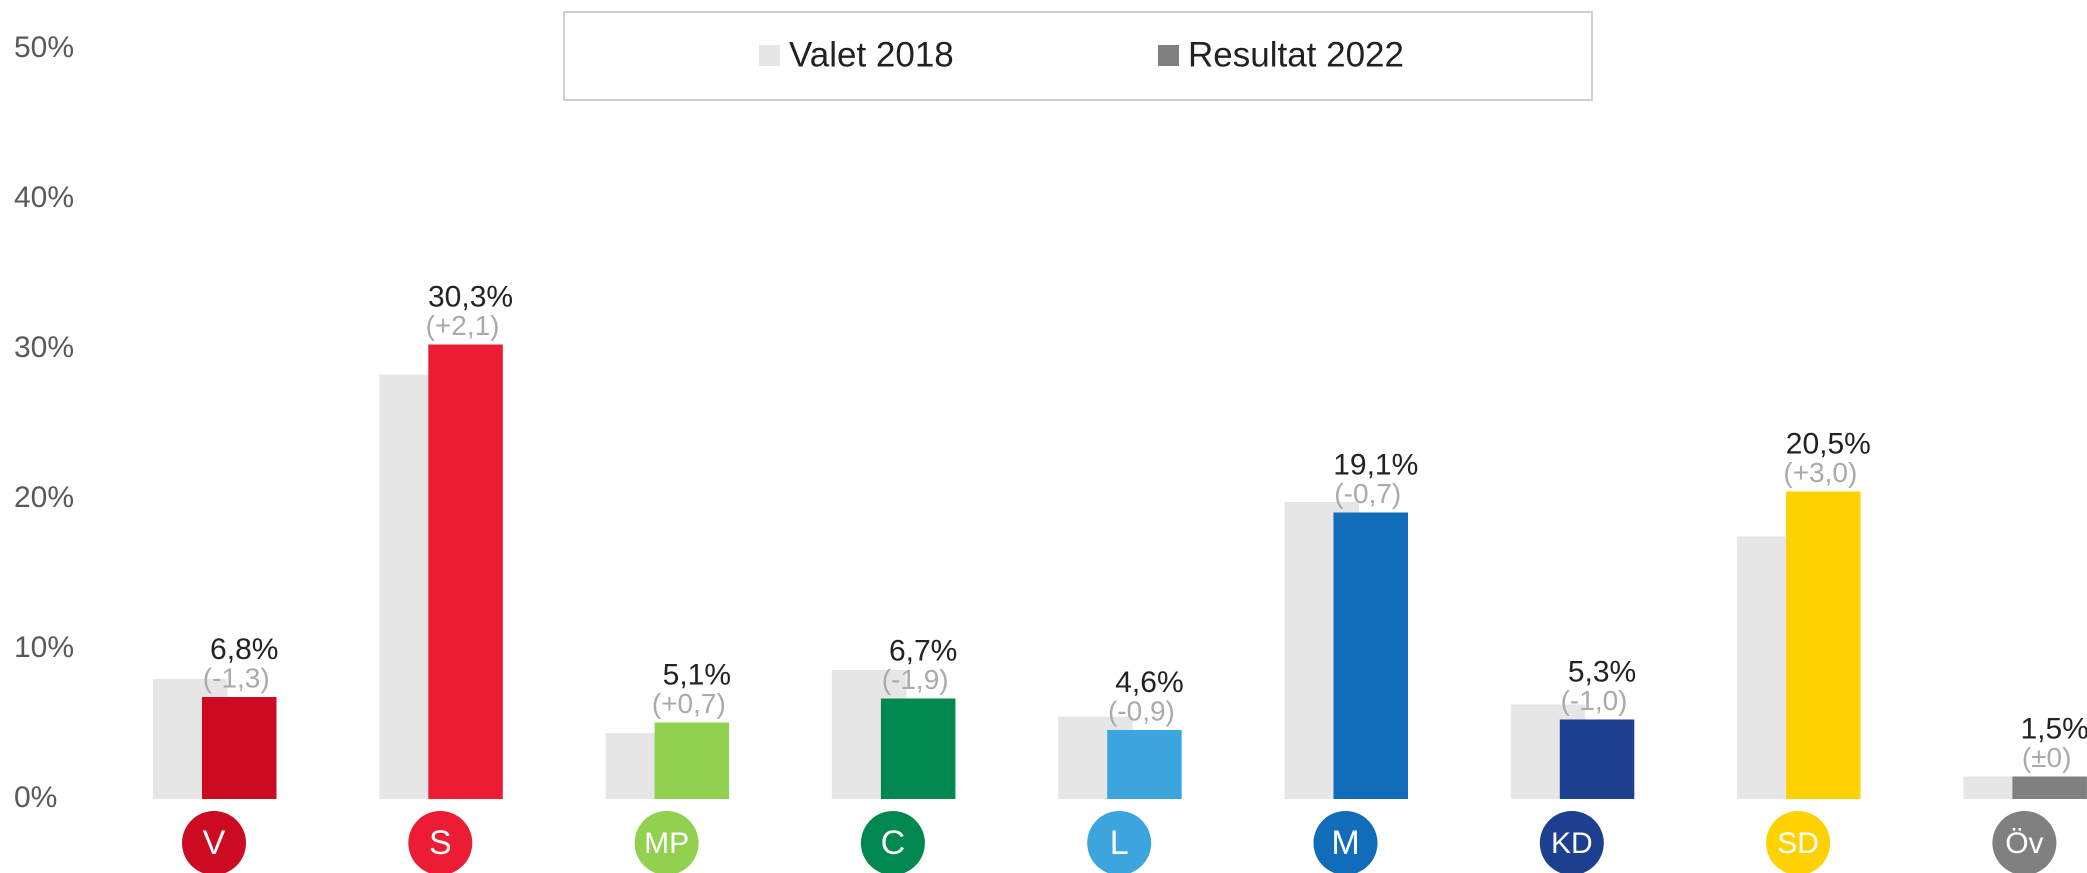 Image resolution: width=2087 pixels, height=873 pixels. I want to click on y-tick-label: 30%, so click(44, 347).